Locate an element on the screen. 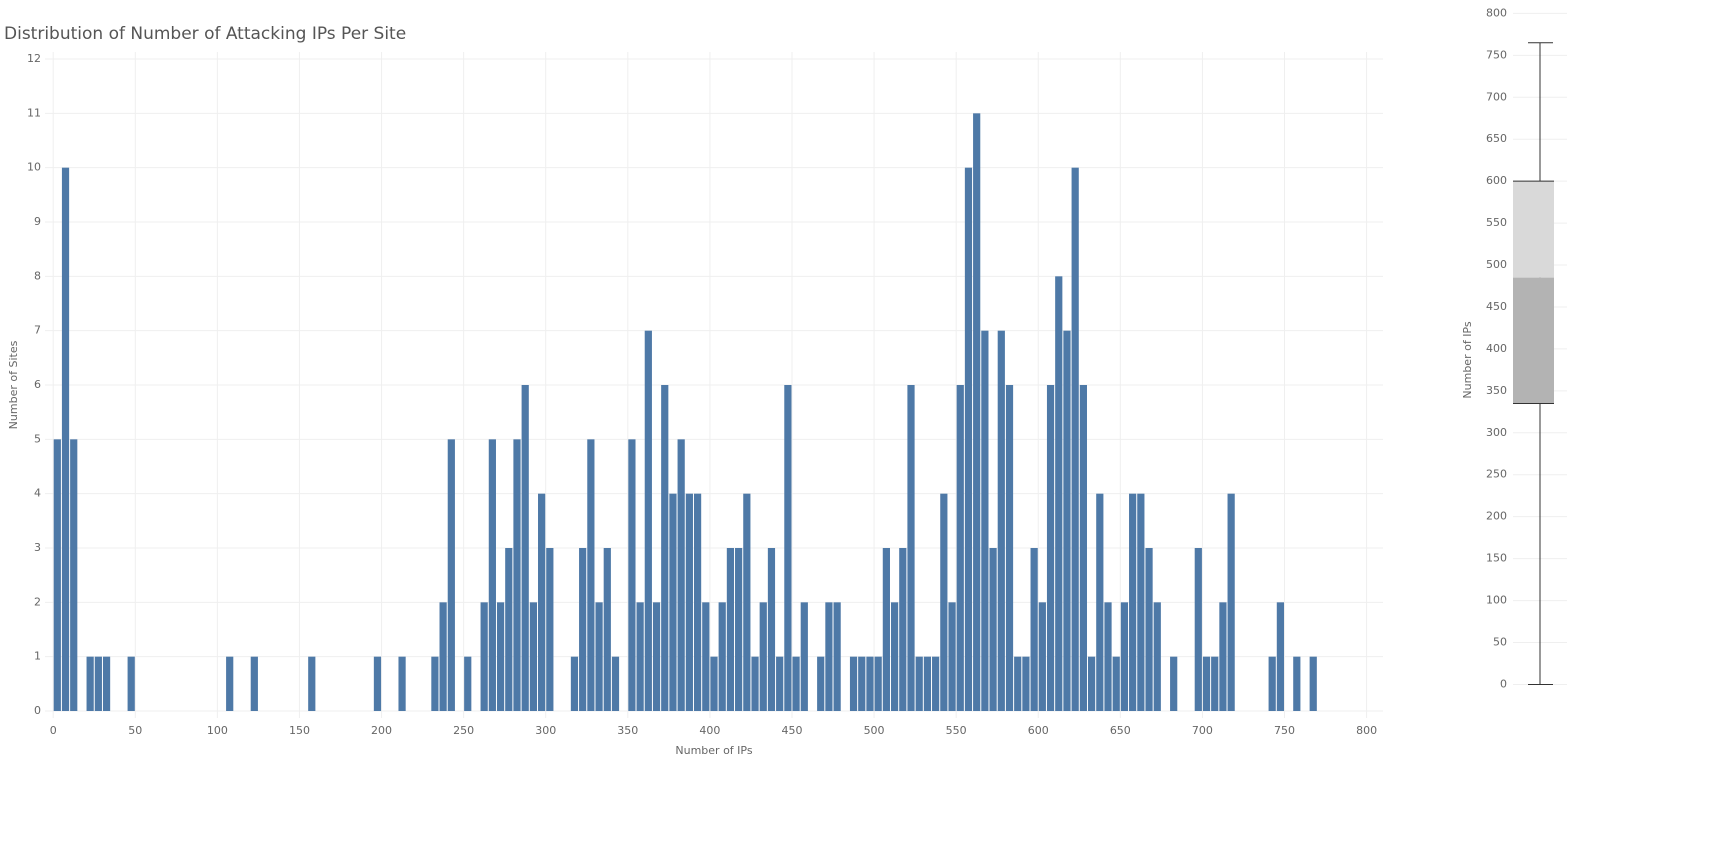 The height and width of the screenshot is (849, 1734). y-tick-label: 4 is located at coordinates (37, 493).